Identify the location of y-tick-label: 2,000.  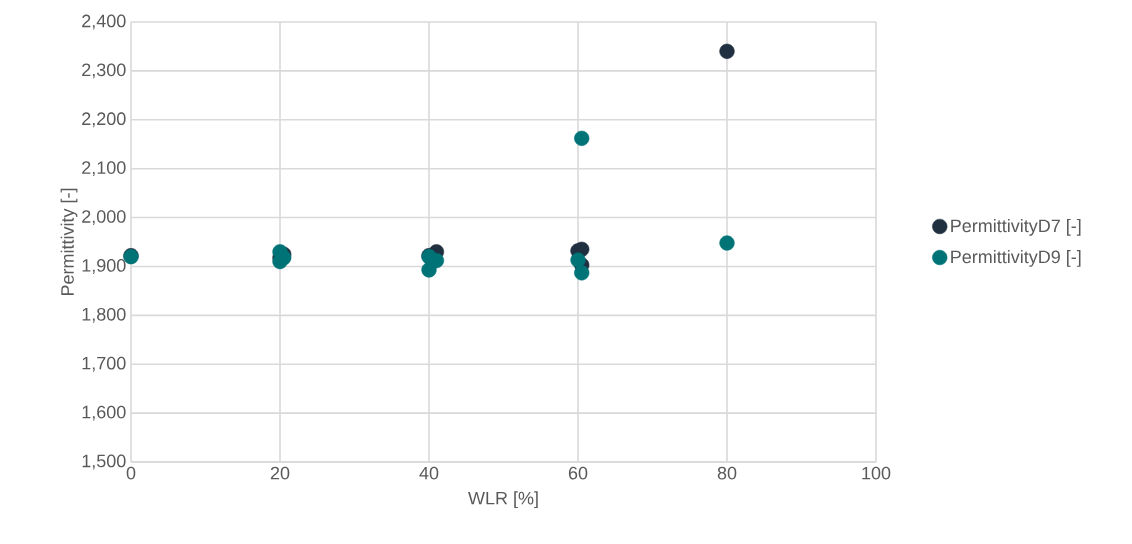
(104, 217).